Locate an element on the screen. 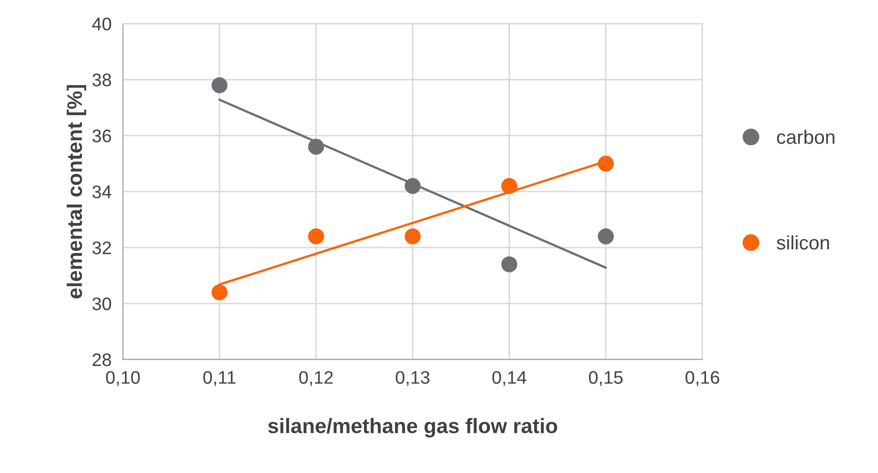  x-tick-label: 0,13 is located at coordinates (413, 378).